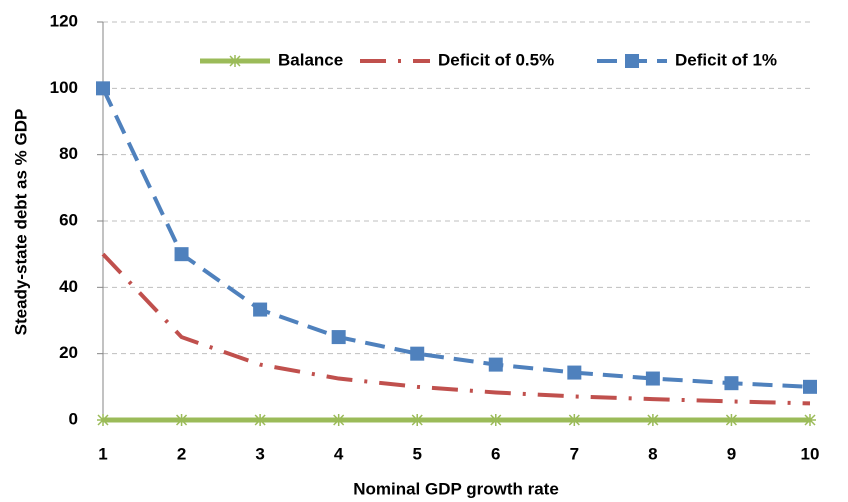 Image resolution: width=848 pixels, height=502 pixels. Describe the element at coordinates (68, 286) in the screenshot. I see `y-tick-label: 40` at that location.